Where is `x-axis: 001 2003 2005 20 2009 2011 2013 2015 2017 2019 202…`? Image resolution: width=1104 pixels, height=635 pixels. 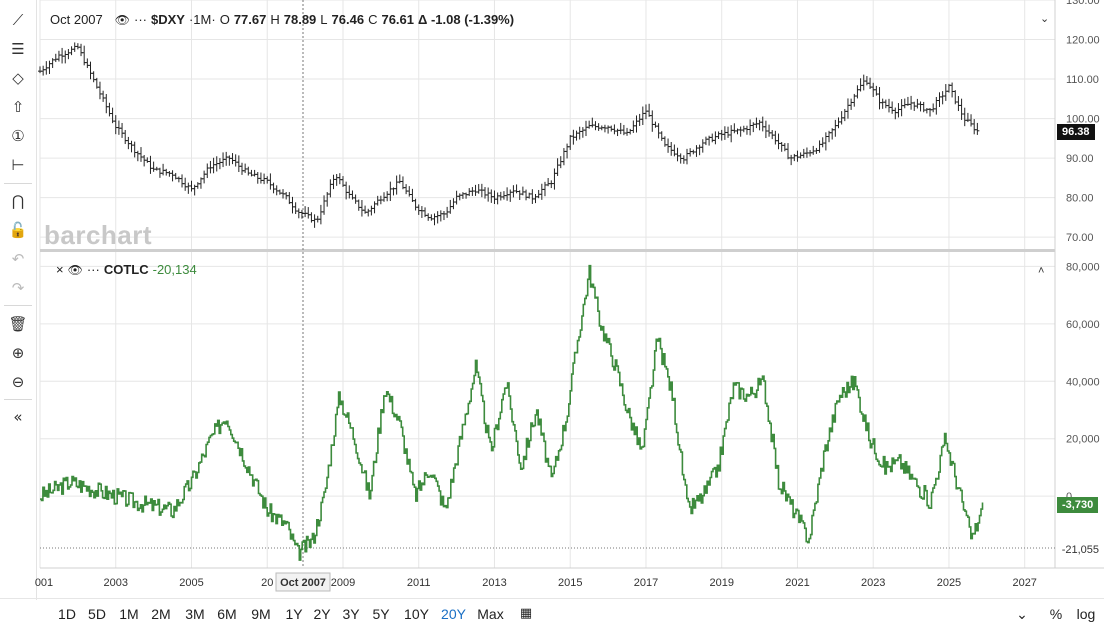
x-axis: 001 2003 2005 20 2009 2011 2013 2015 2017 2019 202… is located at coordinates (536, 583).